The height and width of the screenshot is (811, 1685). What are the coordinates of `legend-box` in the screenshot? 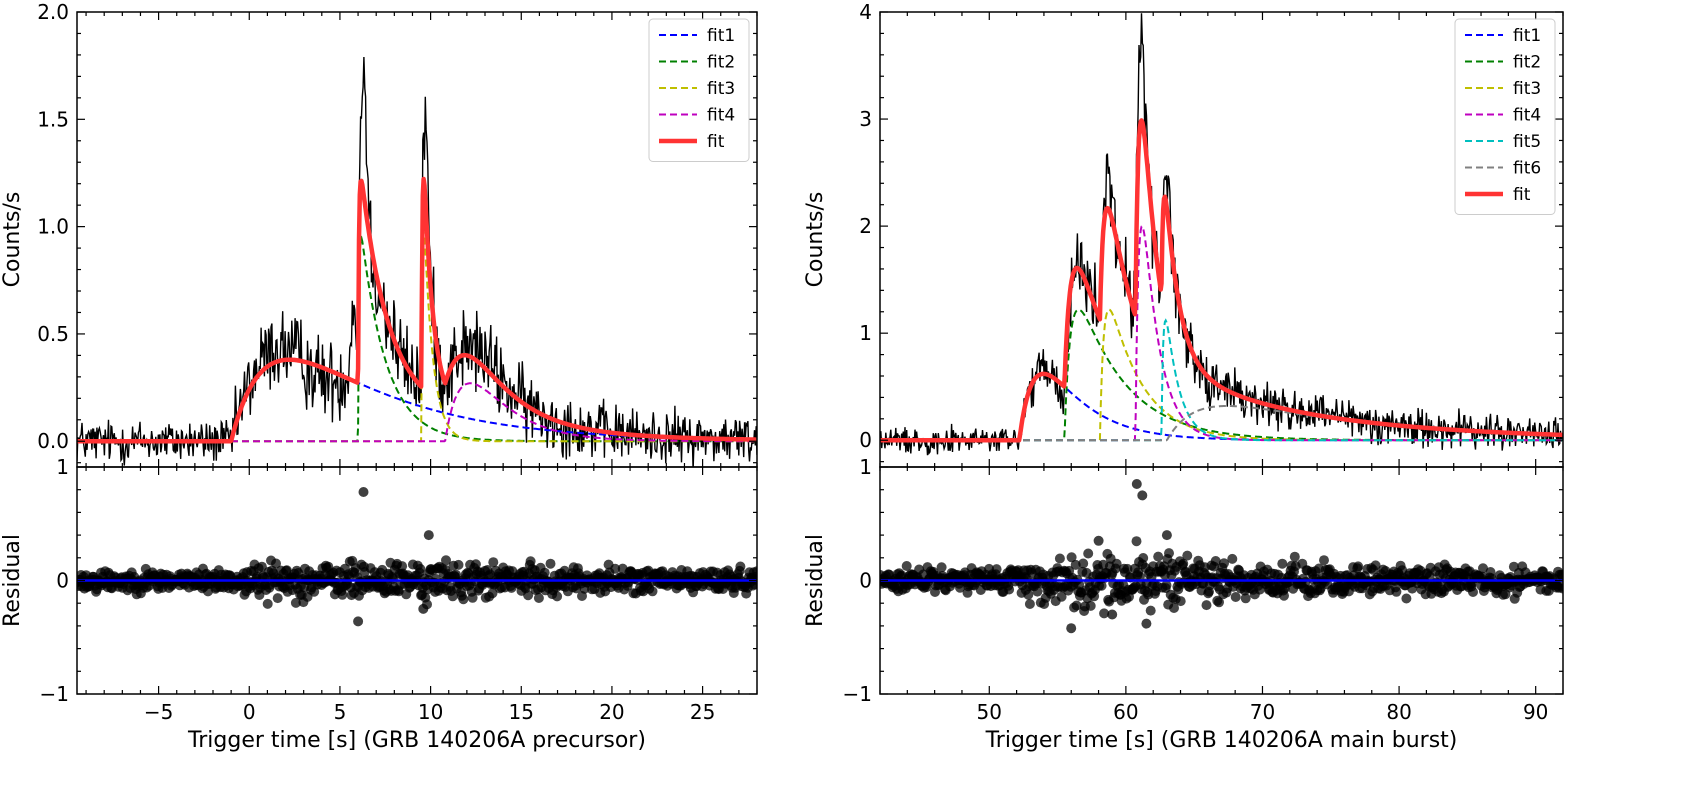 It's located at (1505, 116).